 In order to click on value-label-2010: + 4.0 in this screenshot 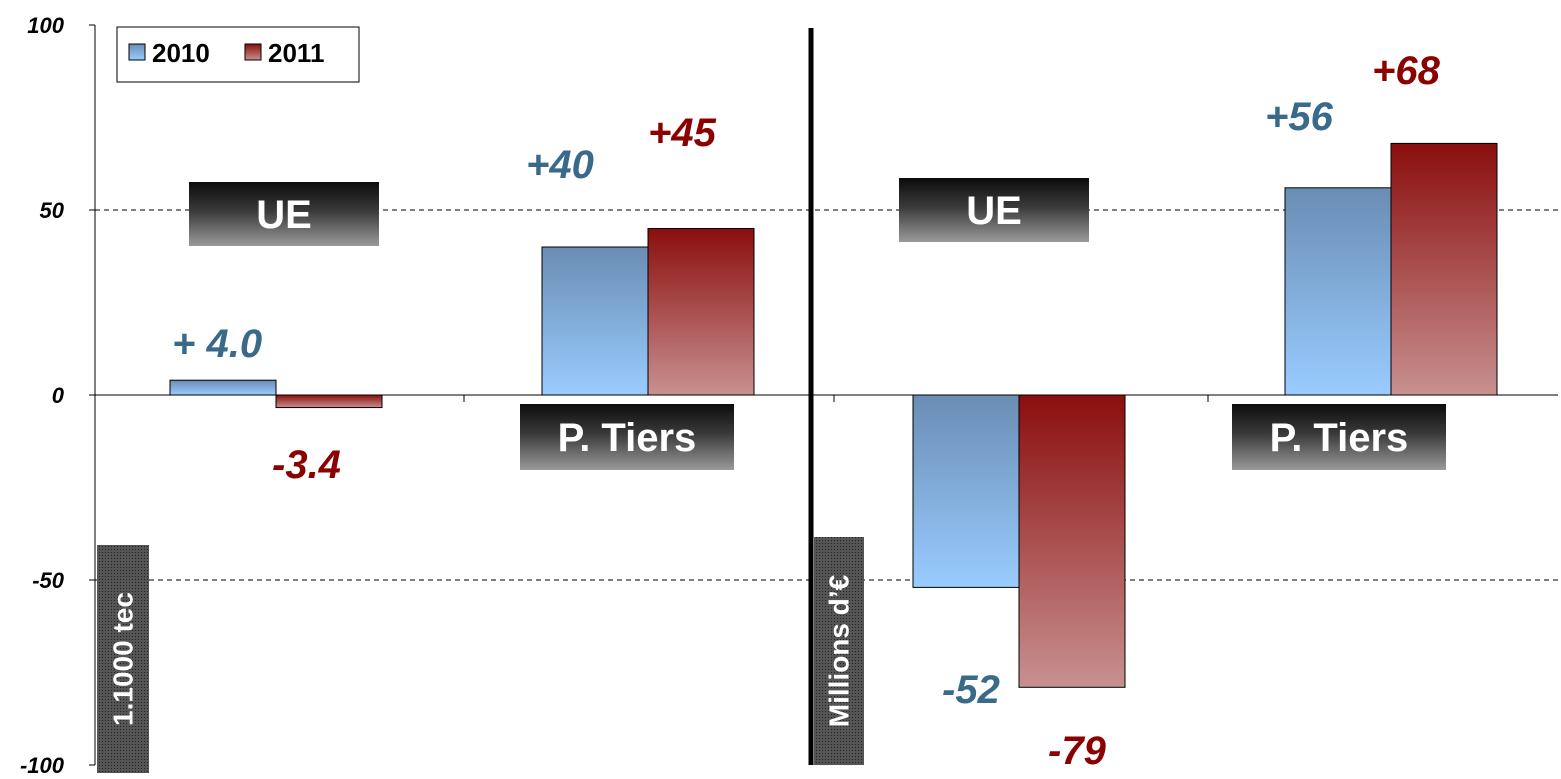, I will do `click(217, 344)`.